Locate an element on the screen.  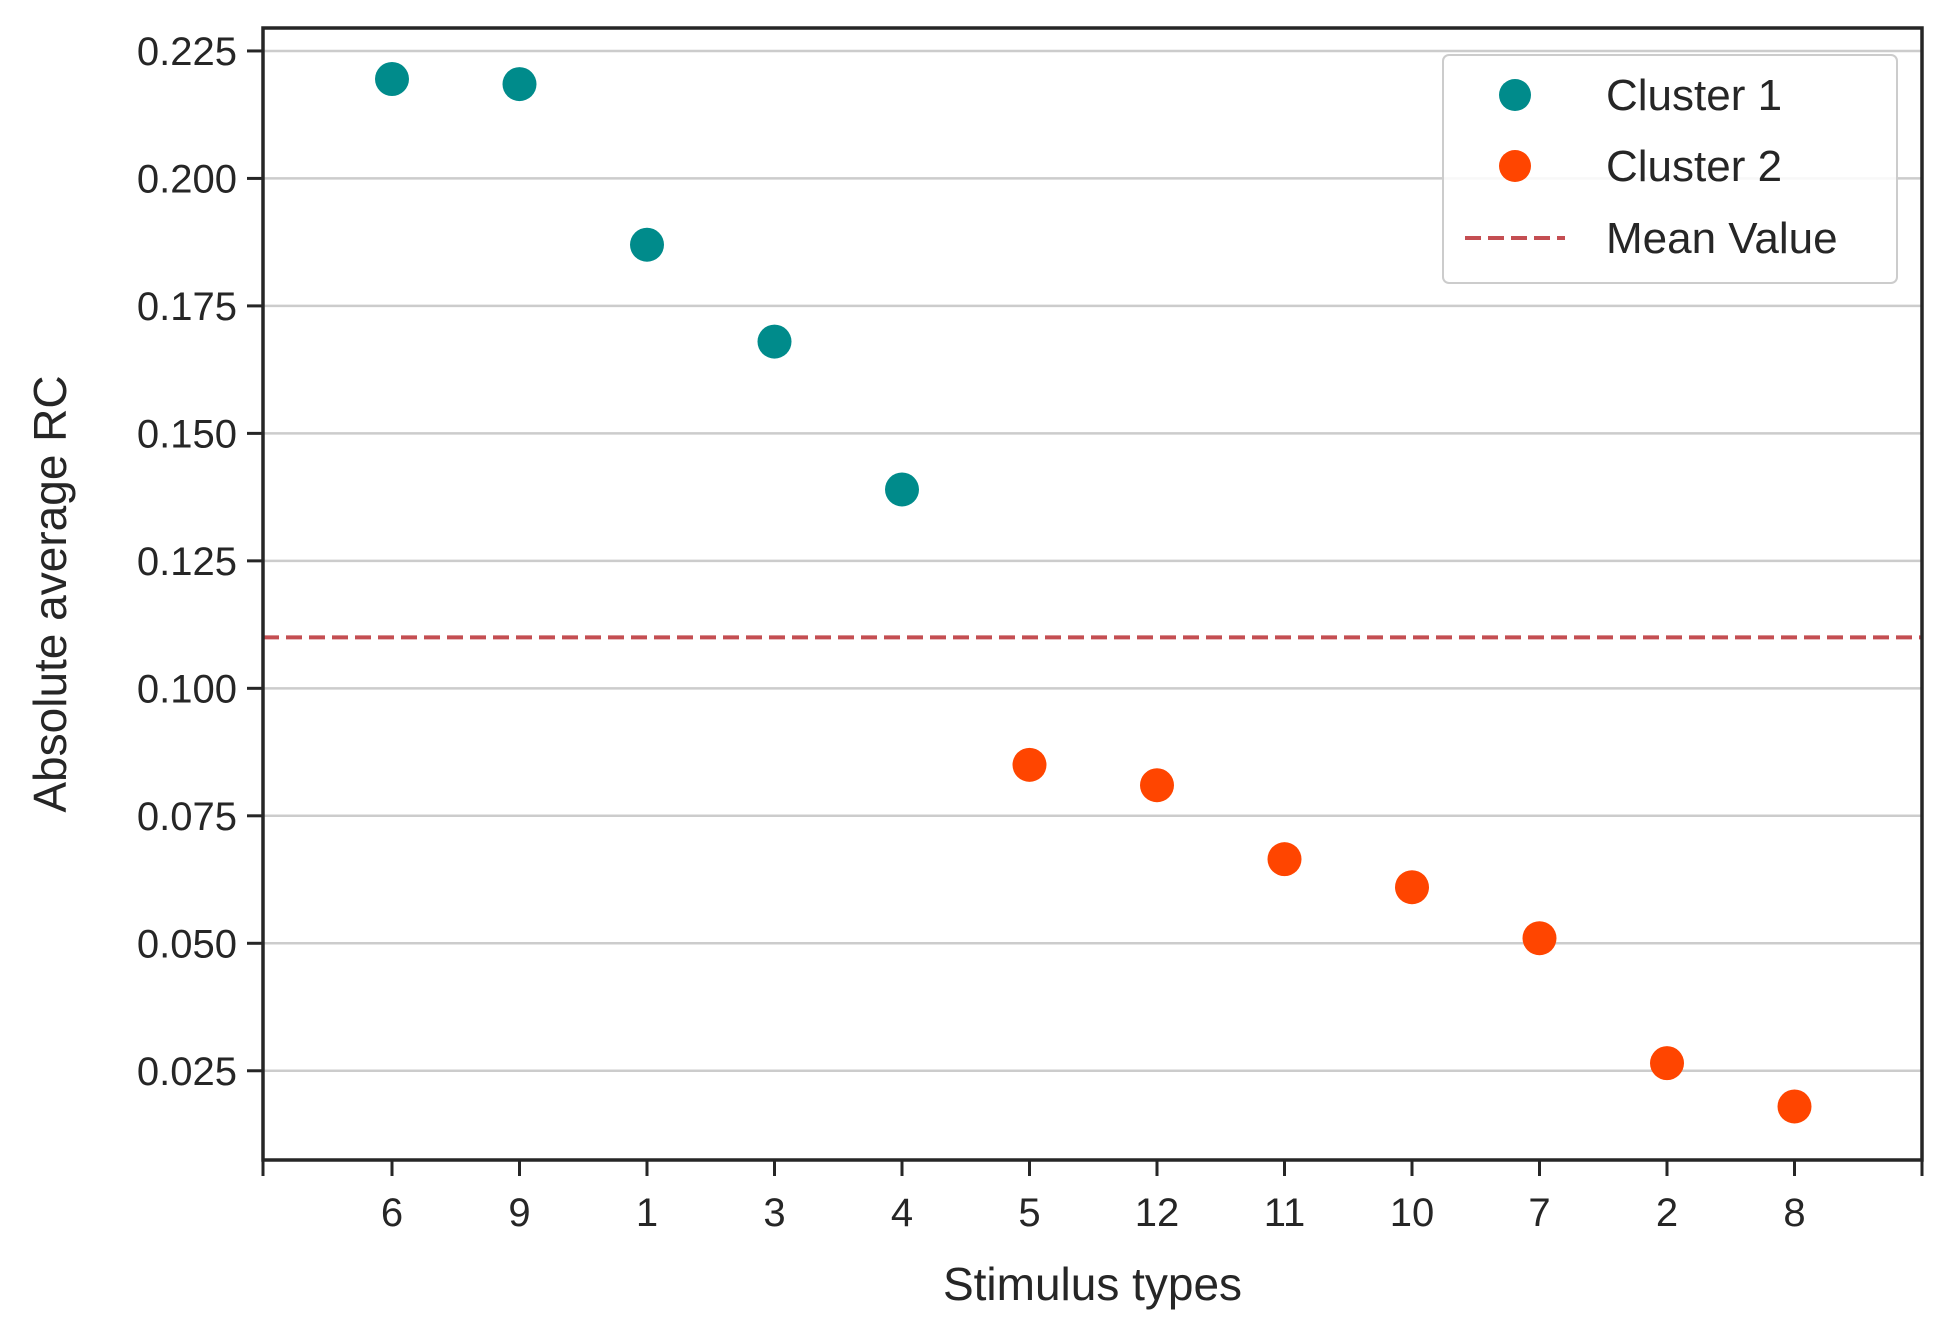
legend-label-cluster-1: Cluster 1 is located at coordinates (1694, 95).